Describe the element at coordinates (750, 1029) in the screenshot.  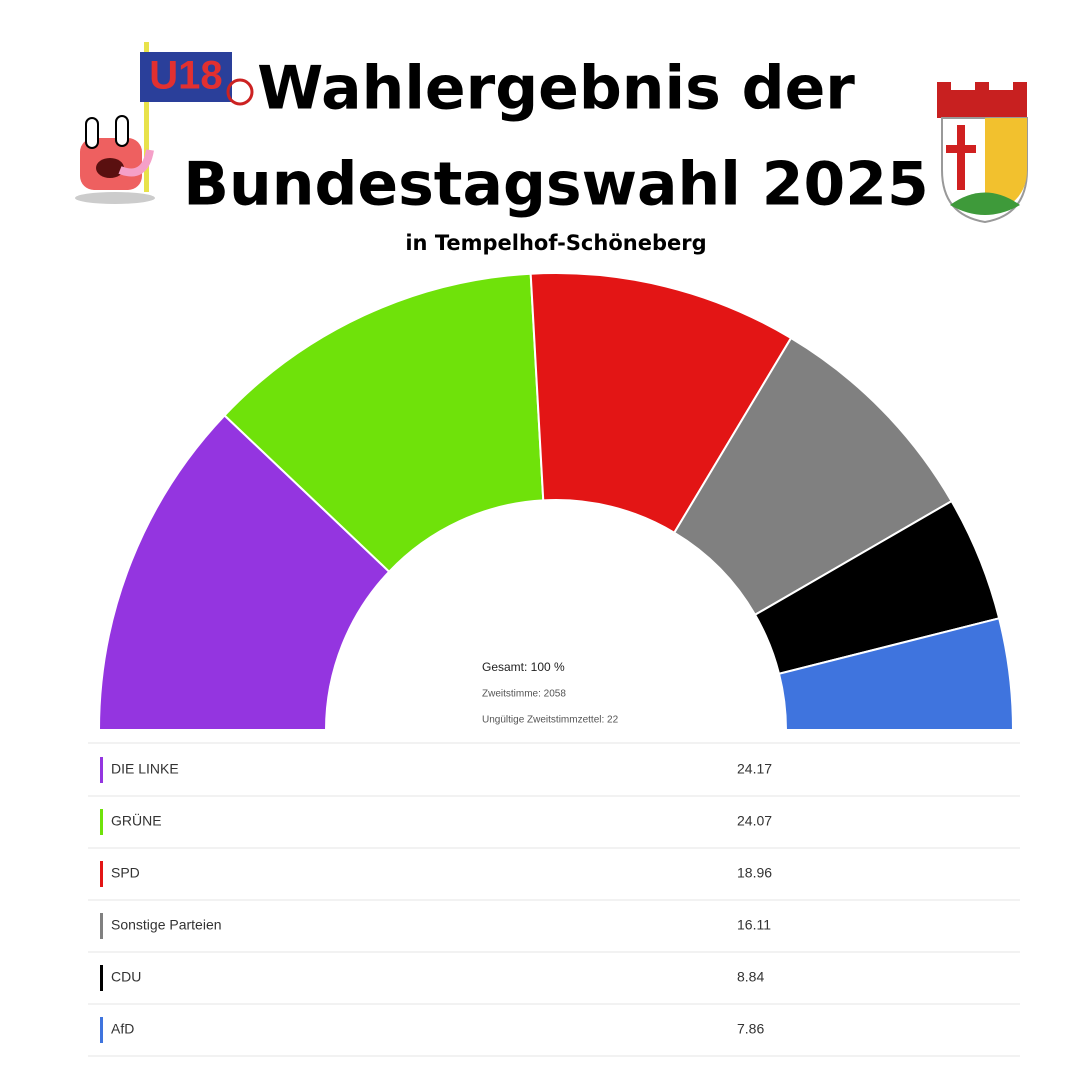
I see `row-value: 7.86` at that location.